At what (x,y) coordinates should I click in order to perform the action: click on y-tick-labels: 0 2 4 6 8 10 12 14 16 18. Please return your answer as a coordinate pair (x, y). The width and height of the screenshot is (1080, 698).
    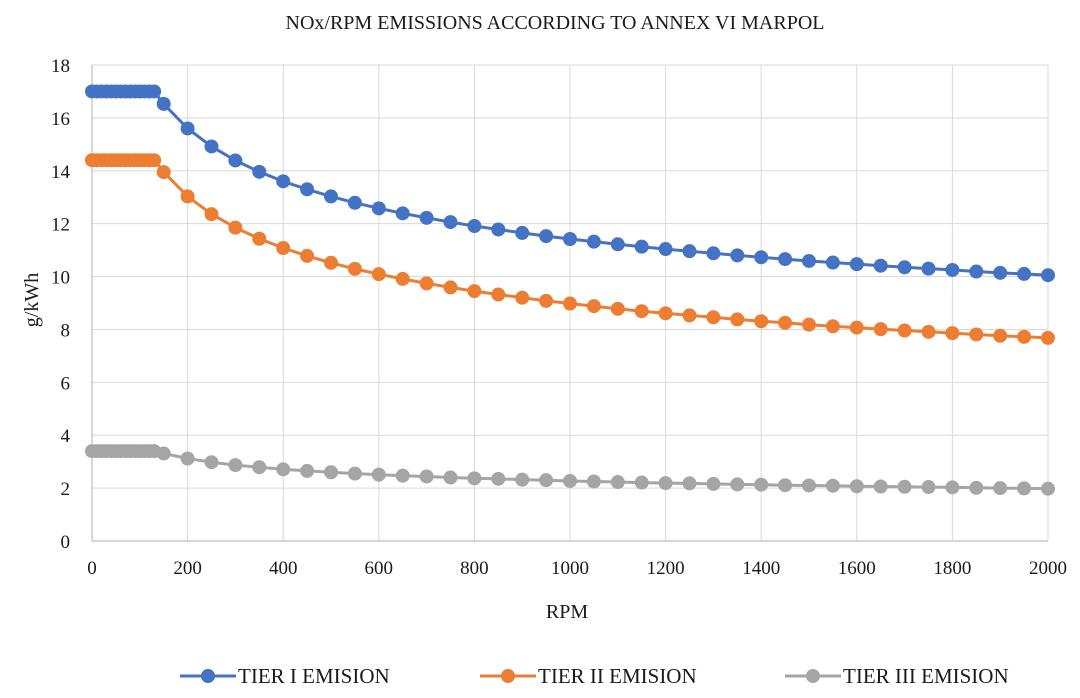
    Looking at the image, I should click on (61, 304).